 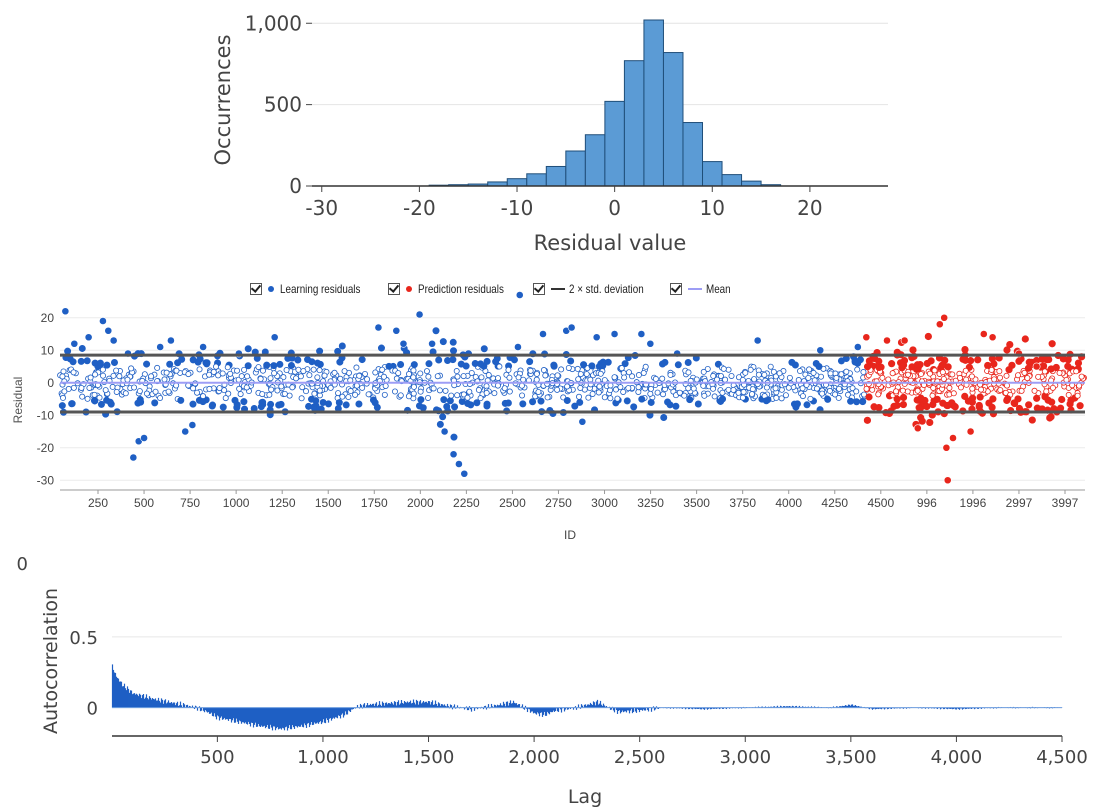 I want to click on legend-item-mean: Mean, so click(x=702, y=289).